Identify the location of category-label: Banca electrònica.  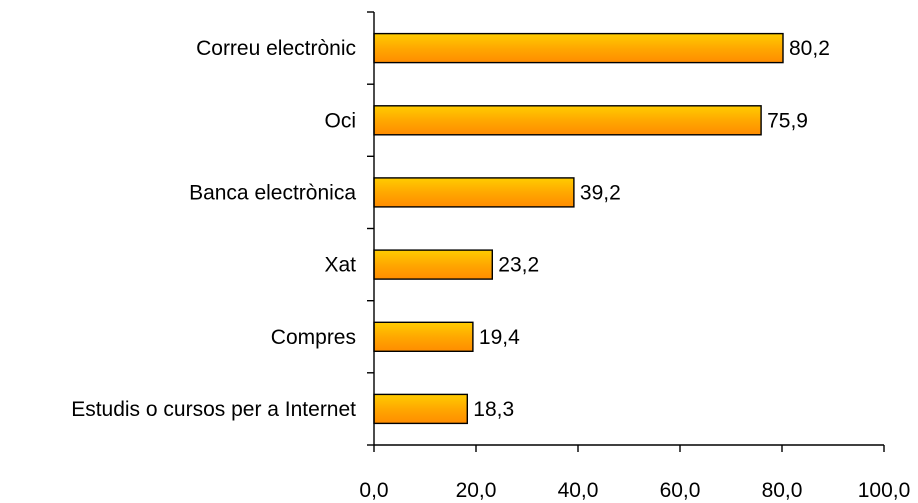
(272, 192).